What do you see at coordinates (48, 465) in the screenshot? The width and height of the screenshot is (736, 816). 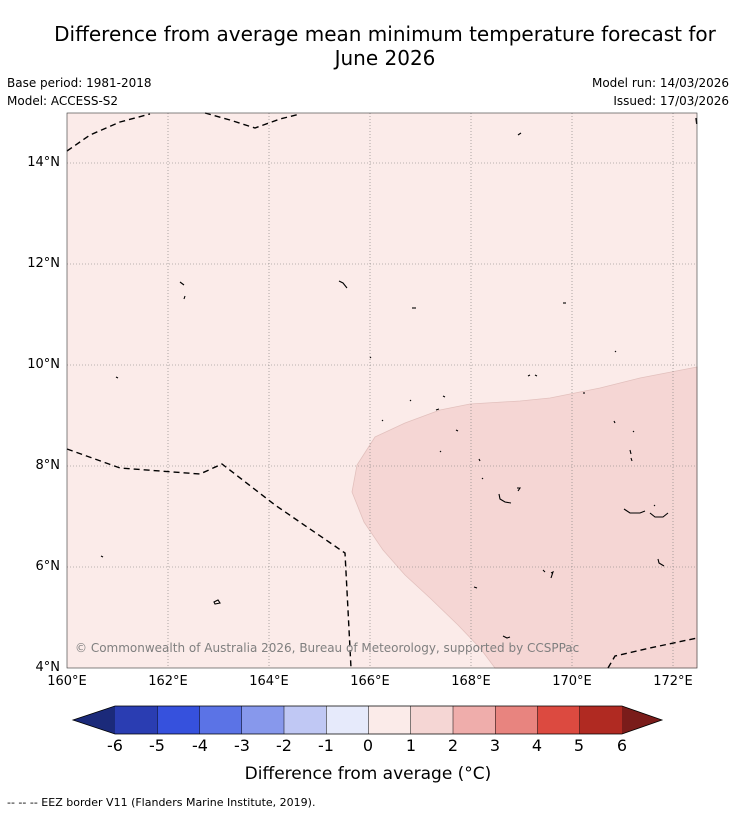 I see `lat-label-8n: 8°N` at bounding box center [48, 465].